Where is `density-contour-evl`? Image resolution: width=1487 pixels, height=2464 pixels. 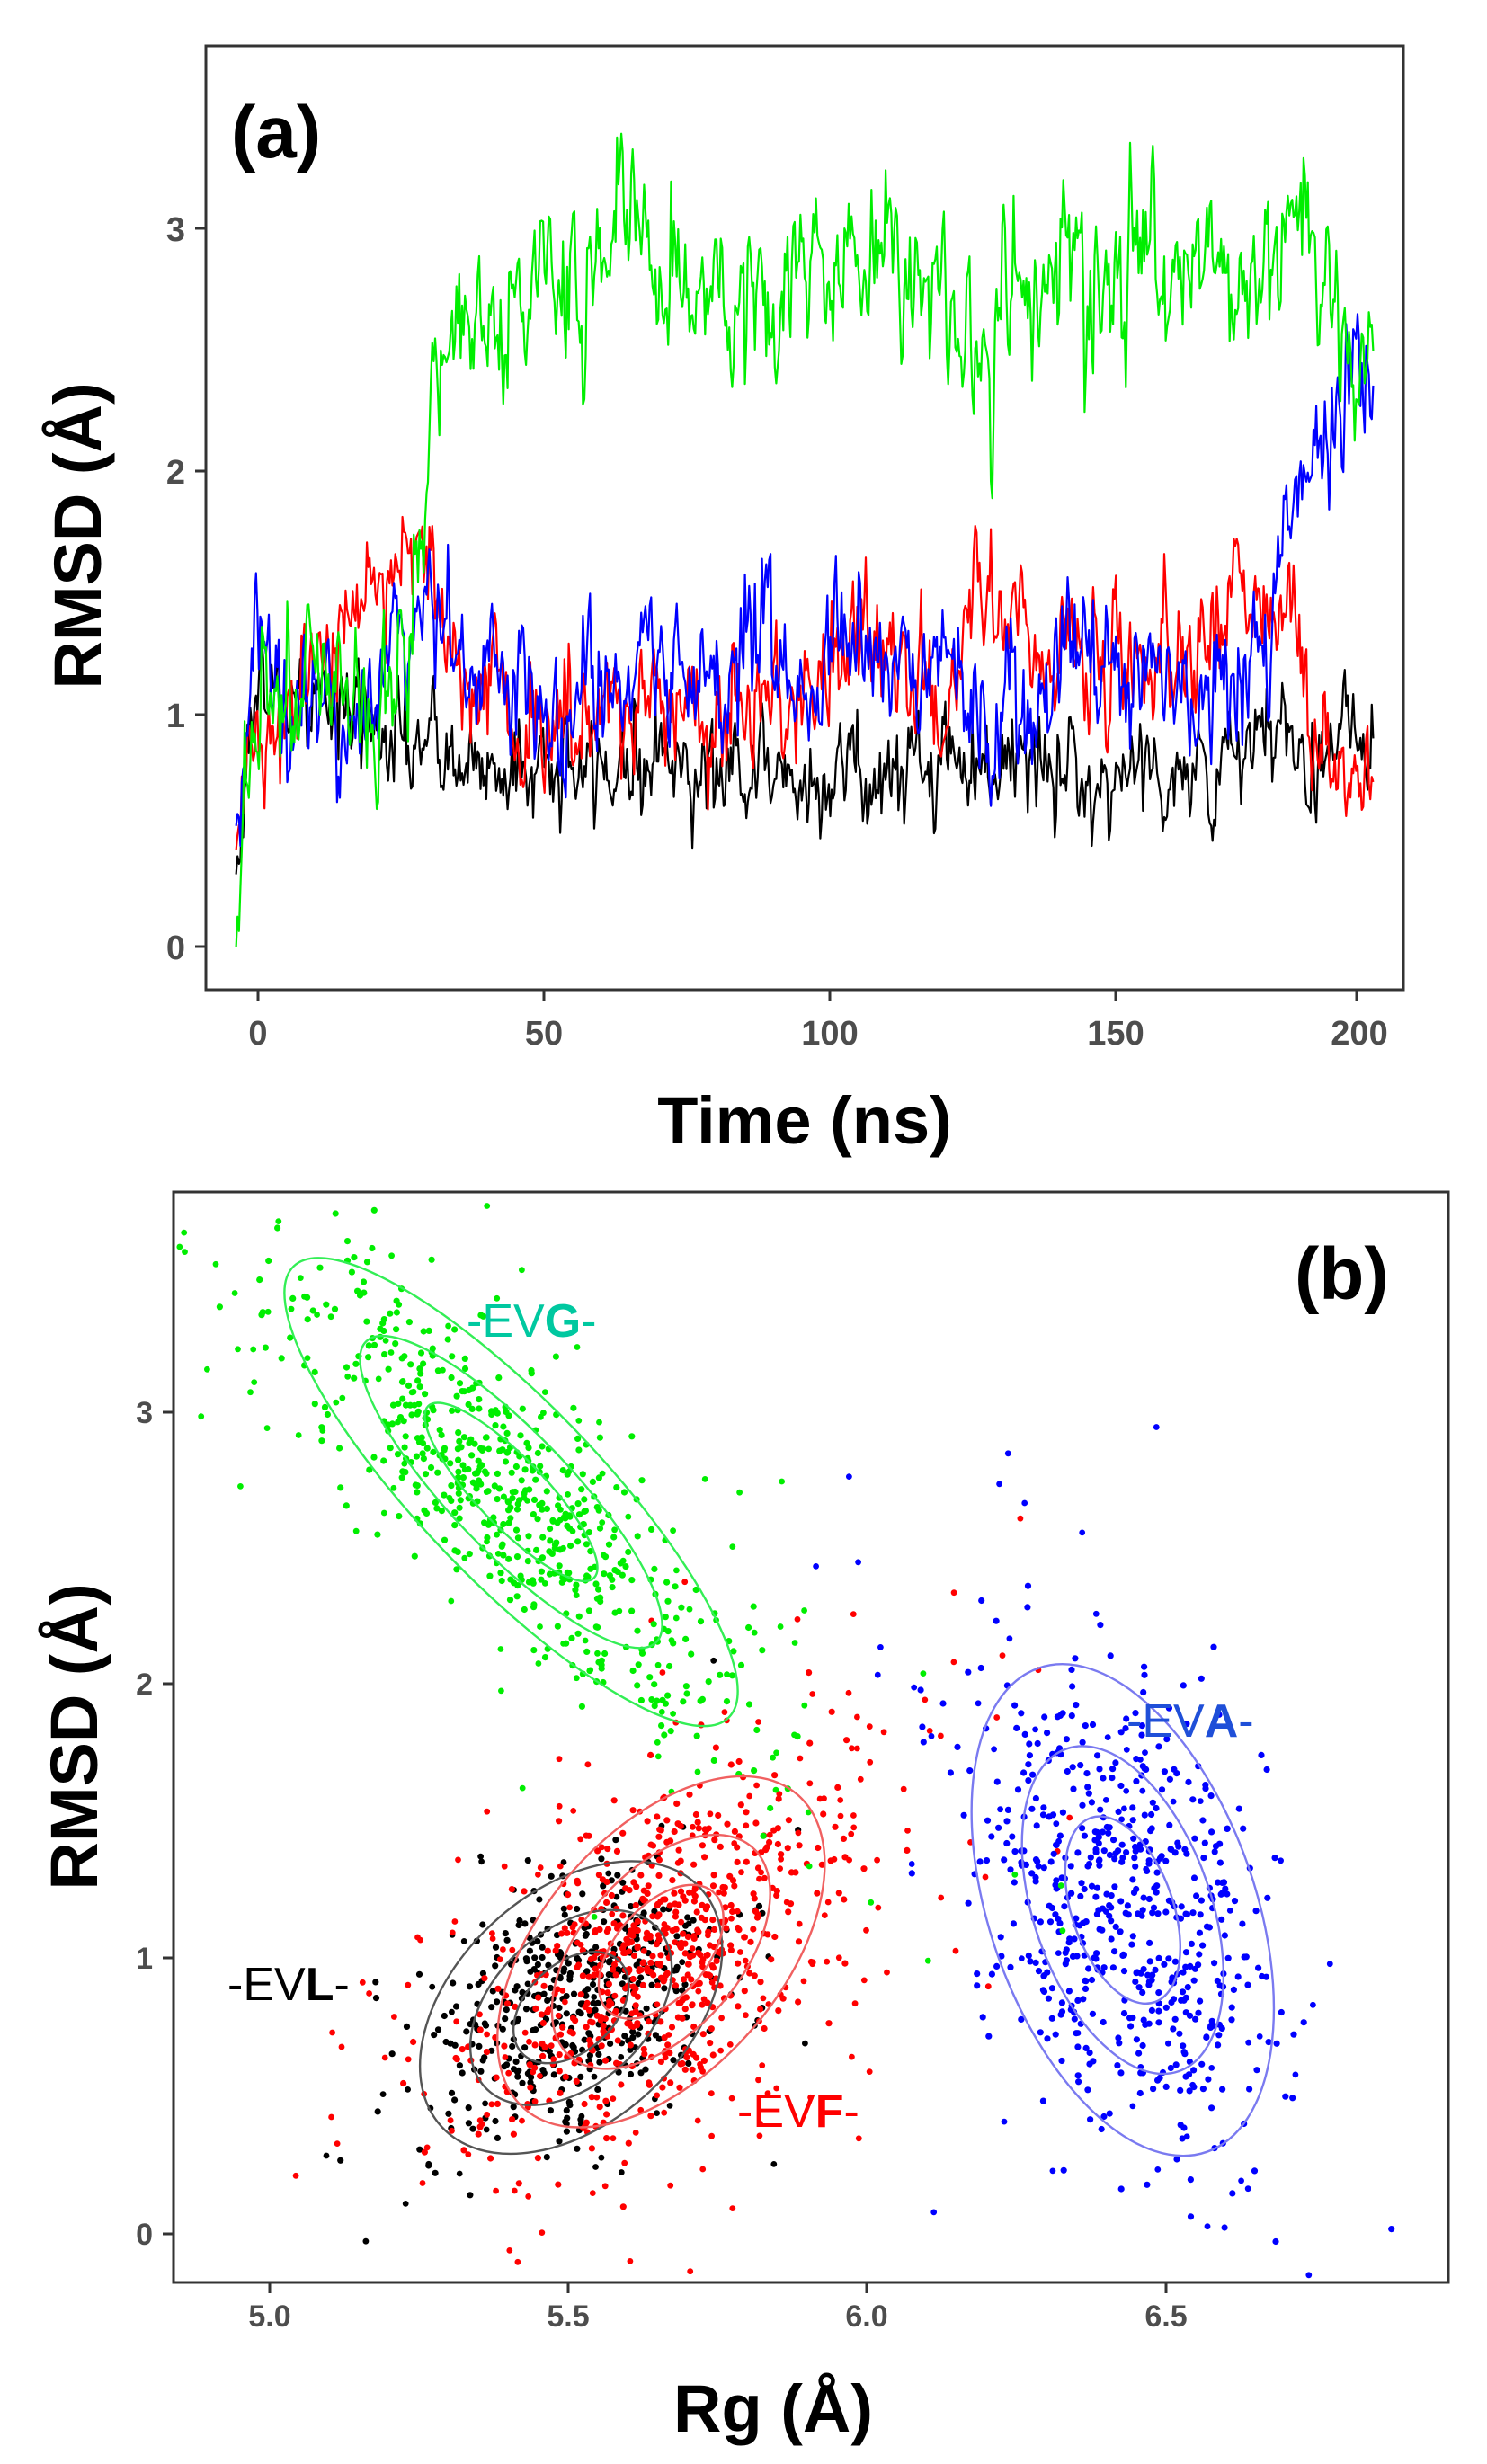 density-contour-evl is located at coordinates (571, 2008).